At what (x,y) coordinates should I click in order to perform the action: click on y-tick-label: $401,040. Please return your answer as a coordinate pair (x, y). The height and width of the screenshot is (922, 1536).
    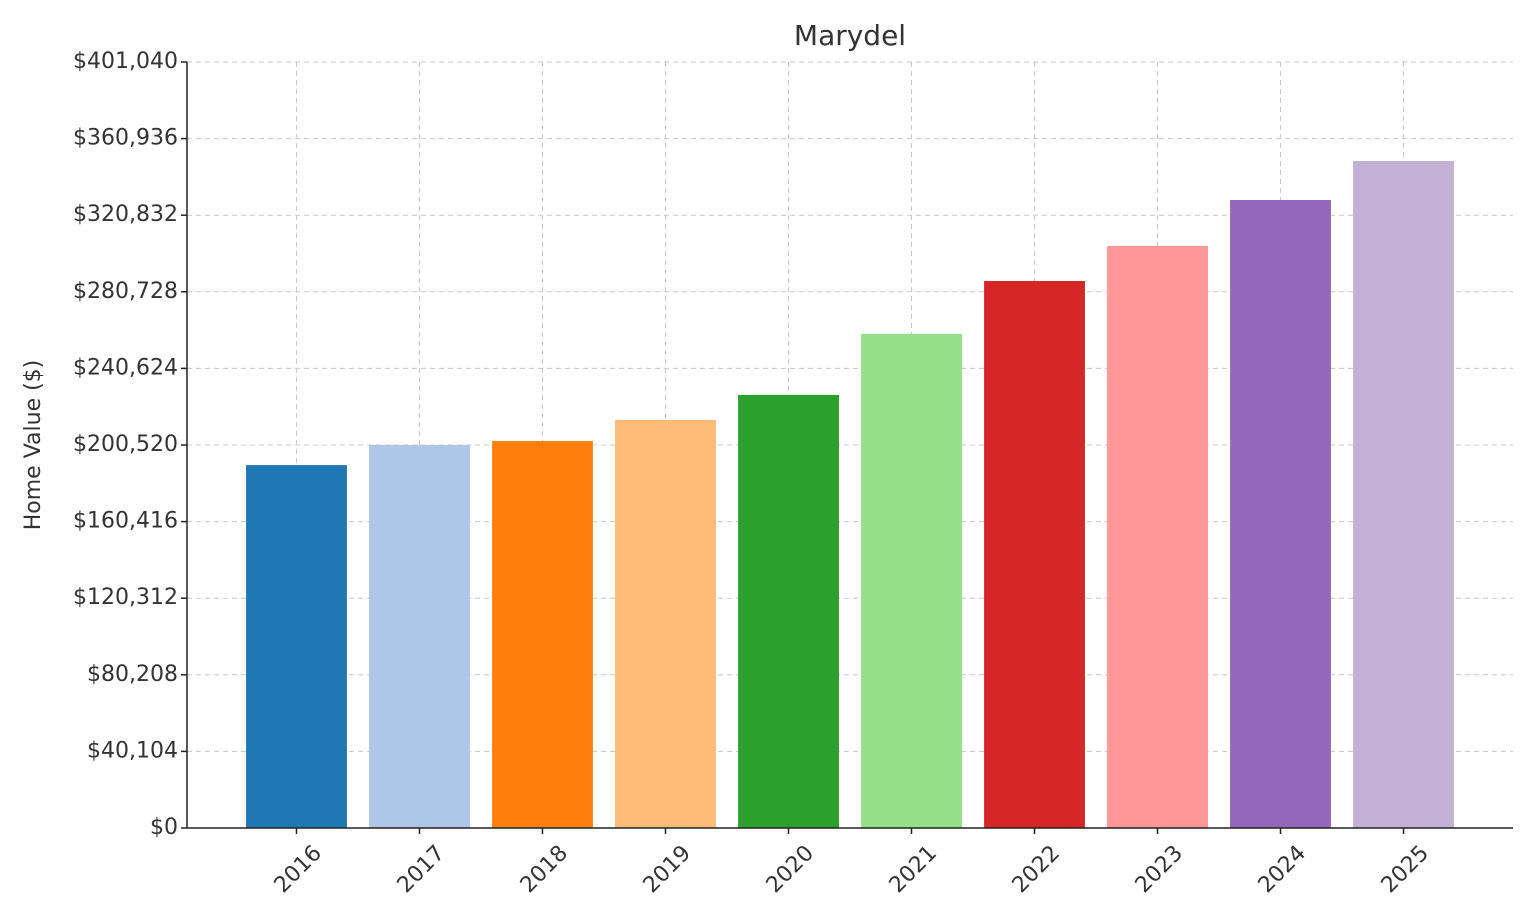
    Looking at the image, I should click on (125, 61).